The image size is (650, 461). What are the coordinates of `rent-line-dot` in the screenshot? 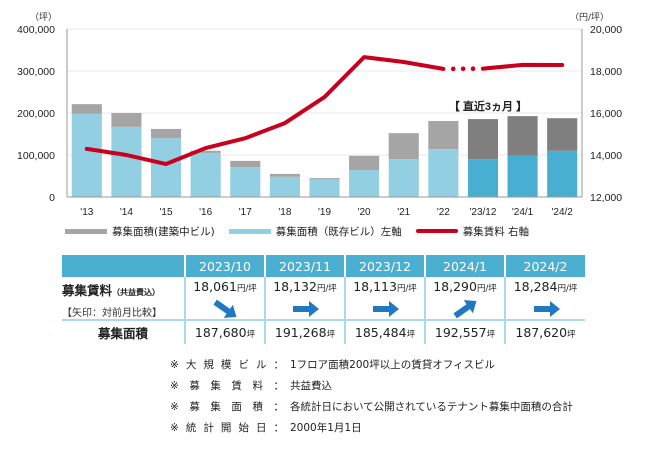 It's located at (473, 68).